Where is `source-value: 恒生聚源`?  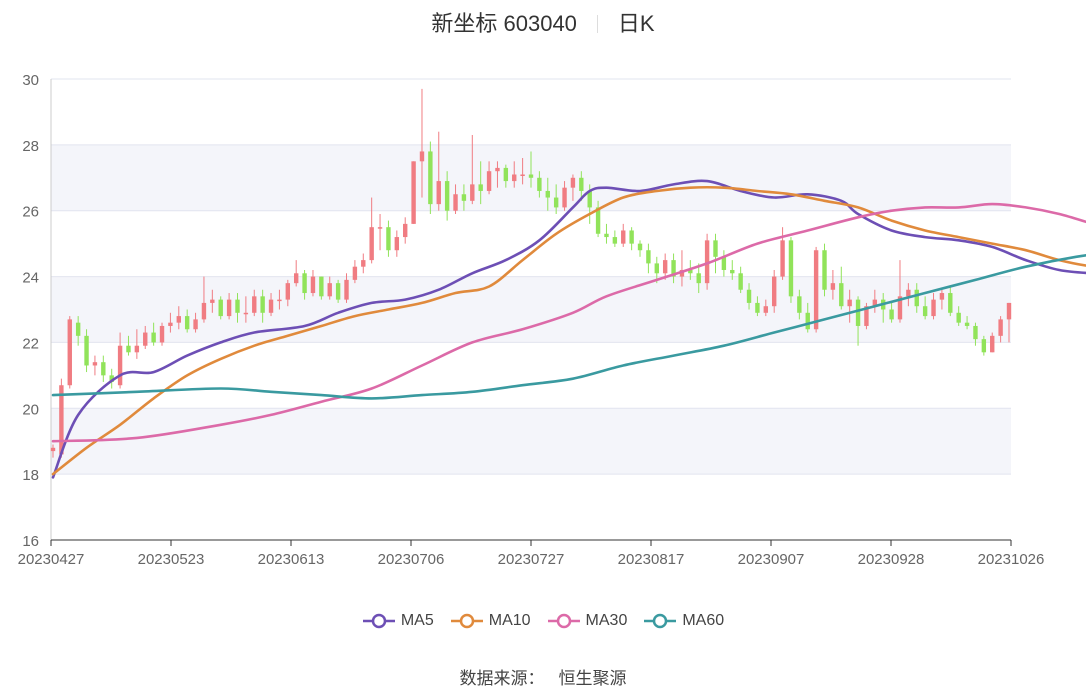
source-value: 恒生聚源 is located at coordinates (592, 678).